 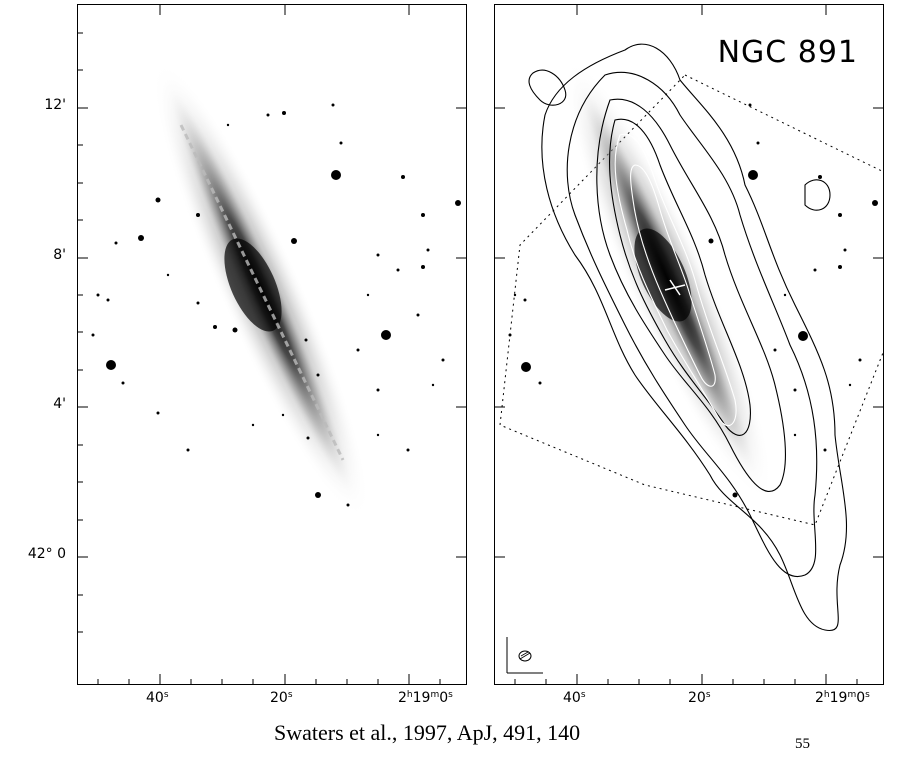 I want to click on figure-title: NGC 891, so click(x=787, y=52).